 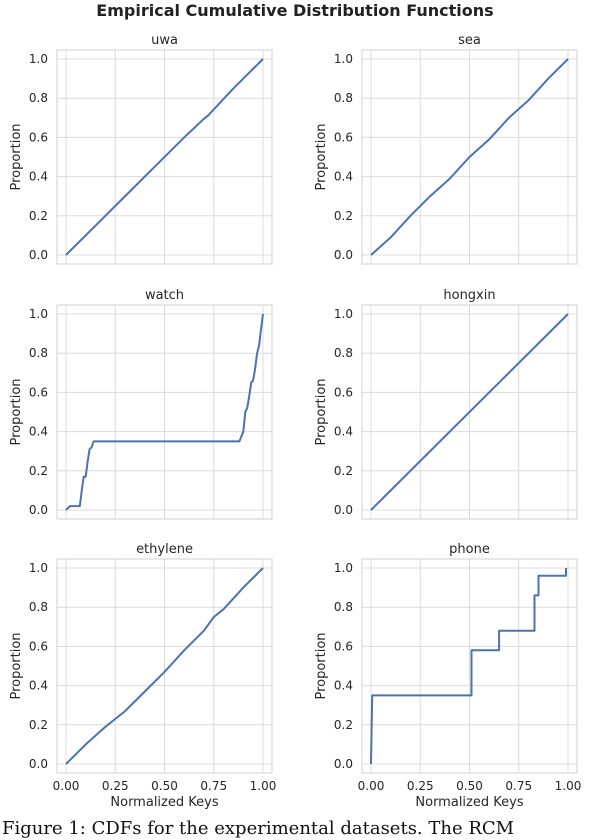 I want to click on cdf-line-hongxin, so click(x=469, y=412).